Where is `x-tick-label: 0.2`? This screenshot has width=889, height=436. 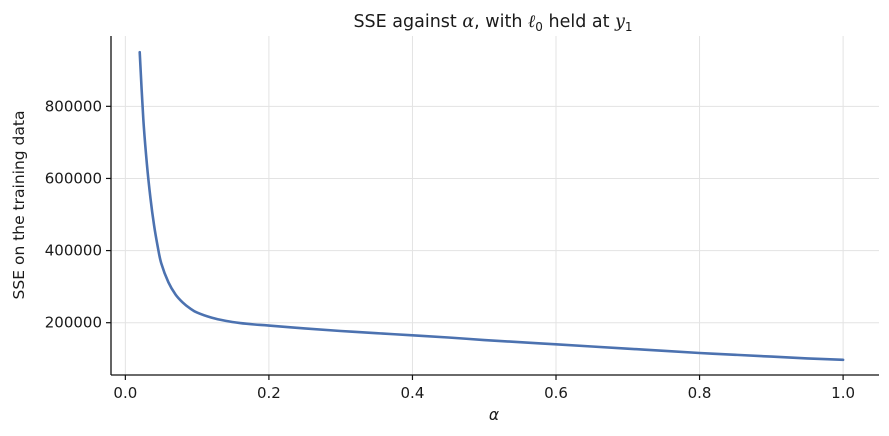 x-tick-label: 0.2 is located at coordinates (269, 393).